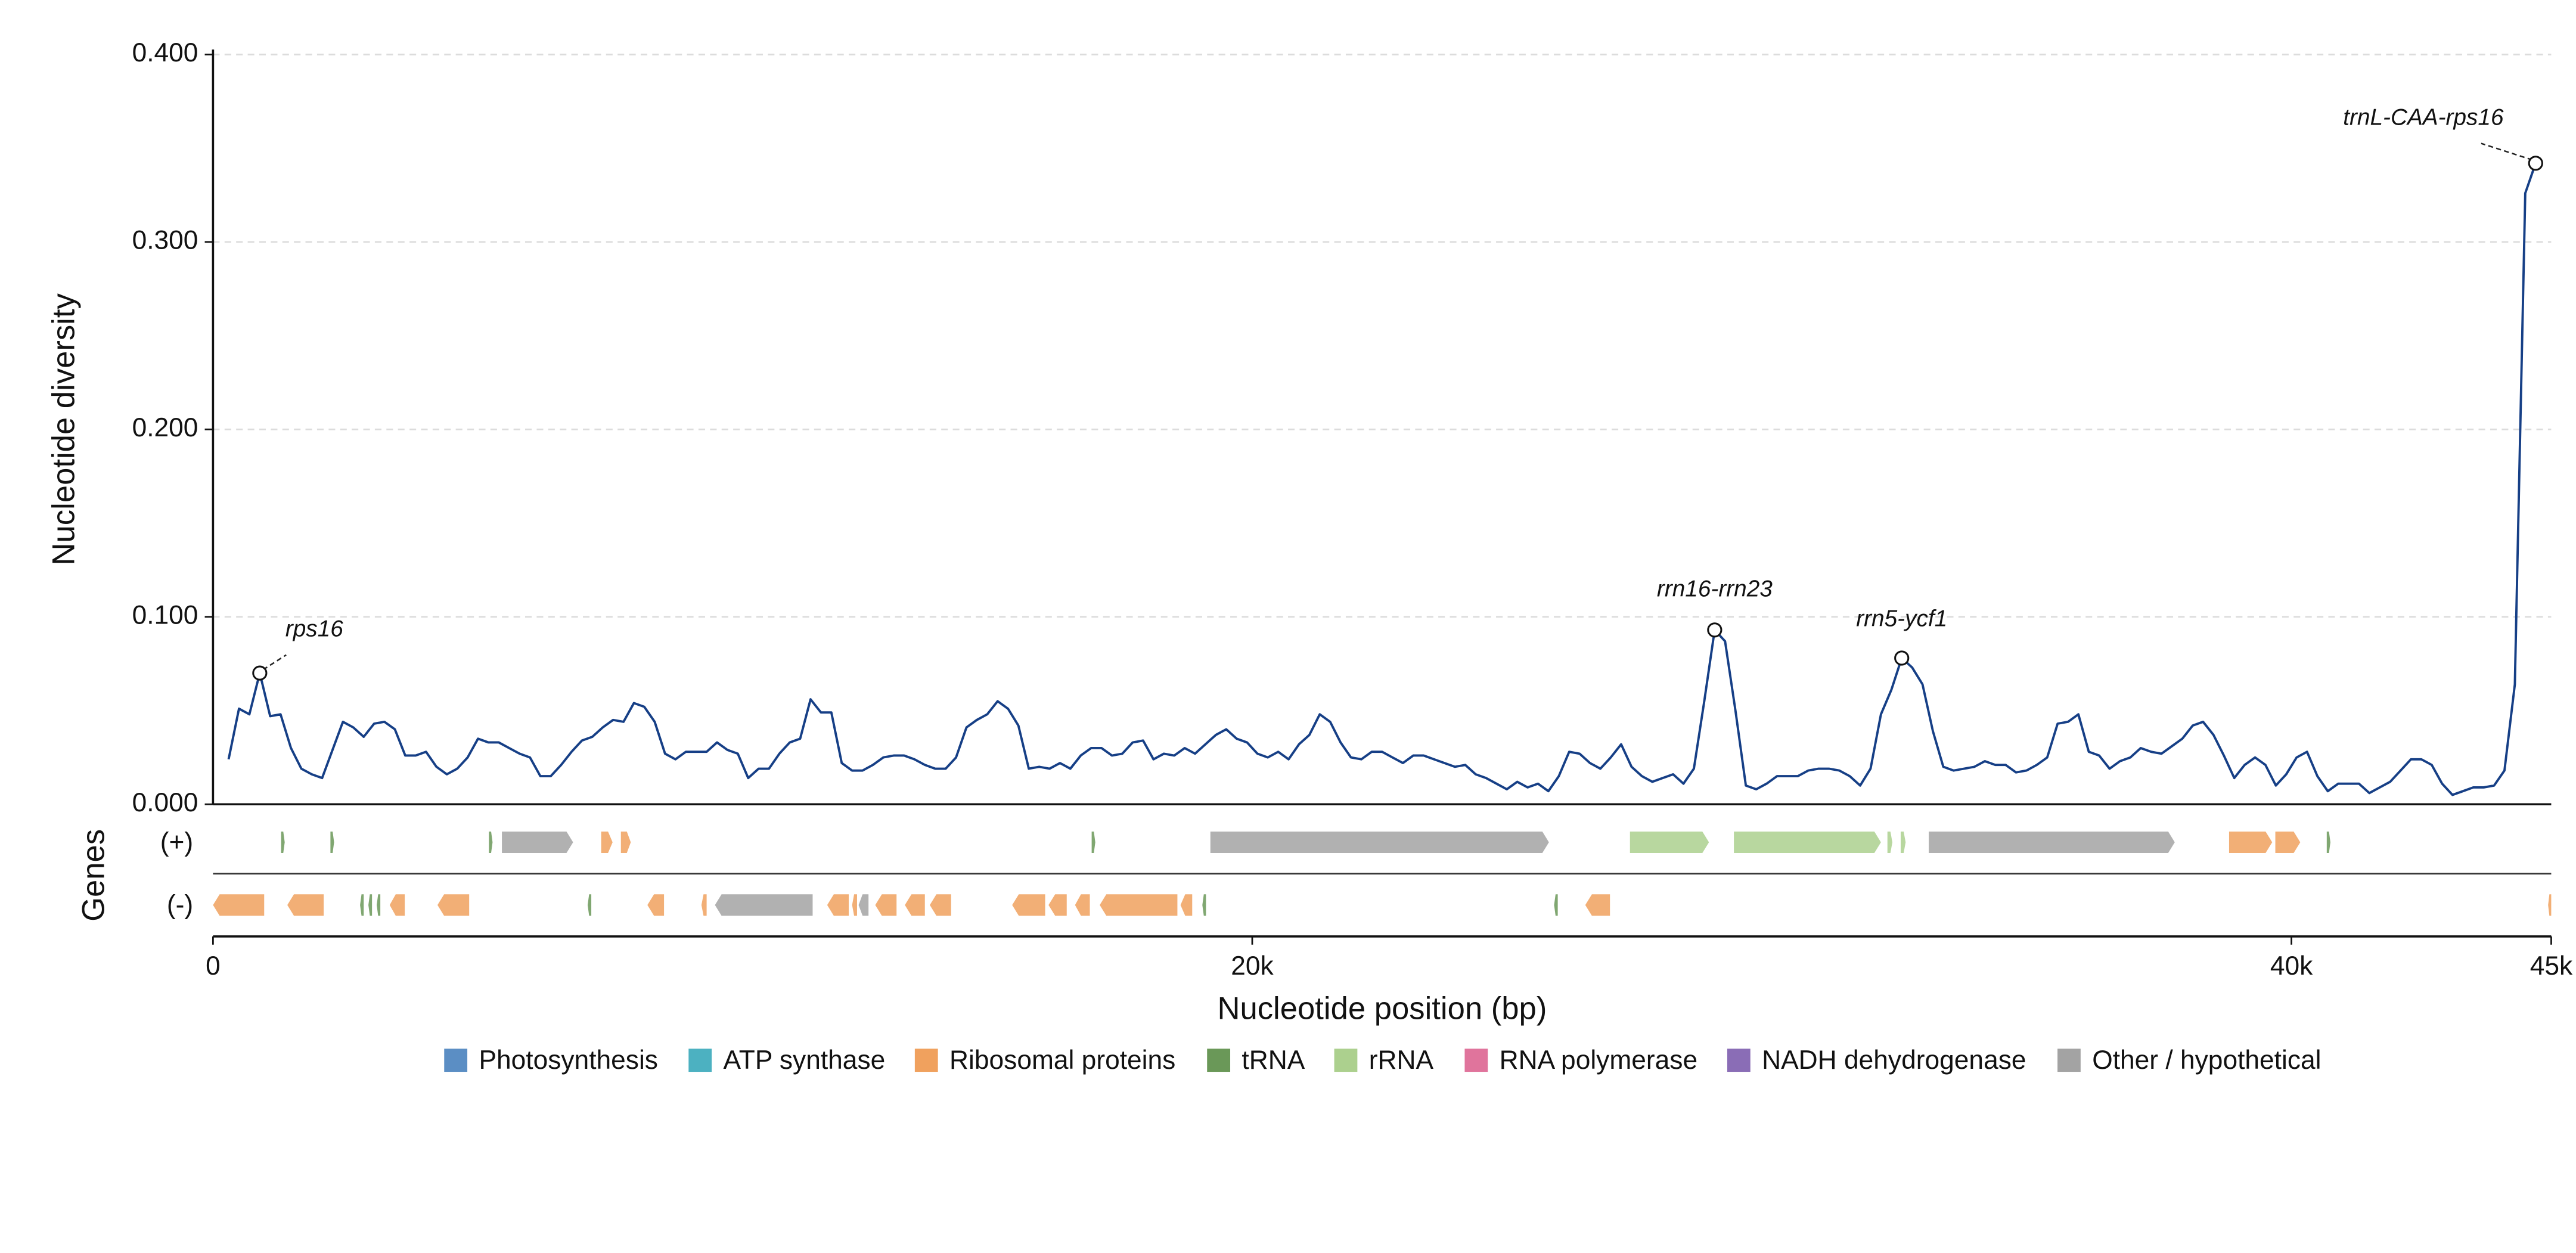 This screenshot has width=2576, height=1253. Describe the element at coordinates (165, 240) in the screenshot. I see `y-tick-label: 0.300` at that location.